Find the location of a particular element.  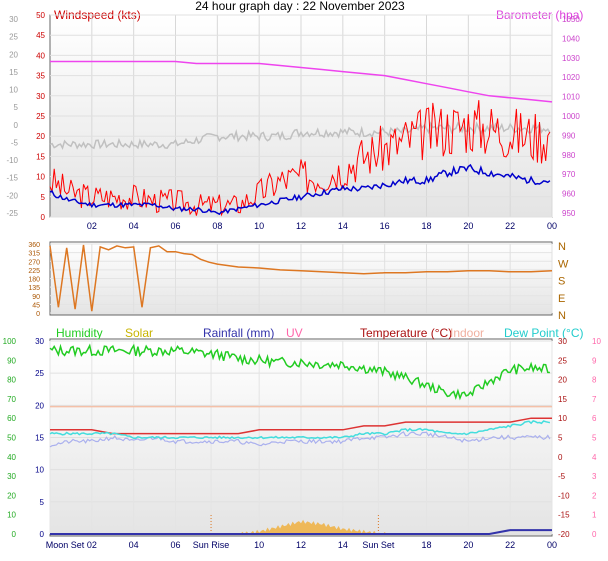

wind-hpa-tick: 970 is located at coordinates (569, 174).